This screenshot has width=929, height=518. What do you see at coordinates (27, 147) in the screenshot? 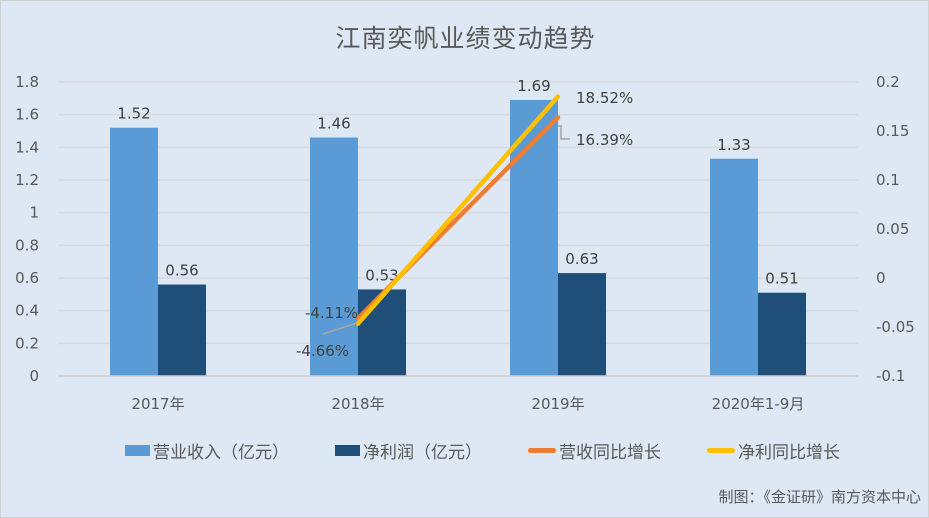
I see `left-axis-tick: 1.4` at bounding box center [27, 147].